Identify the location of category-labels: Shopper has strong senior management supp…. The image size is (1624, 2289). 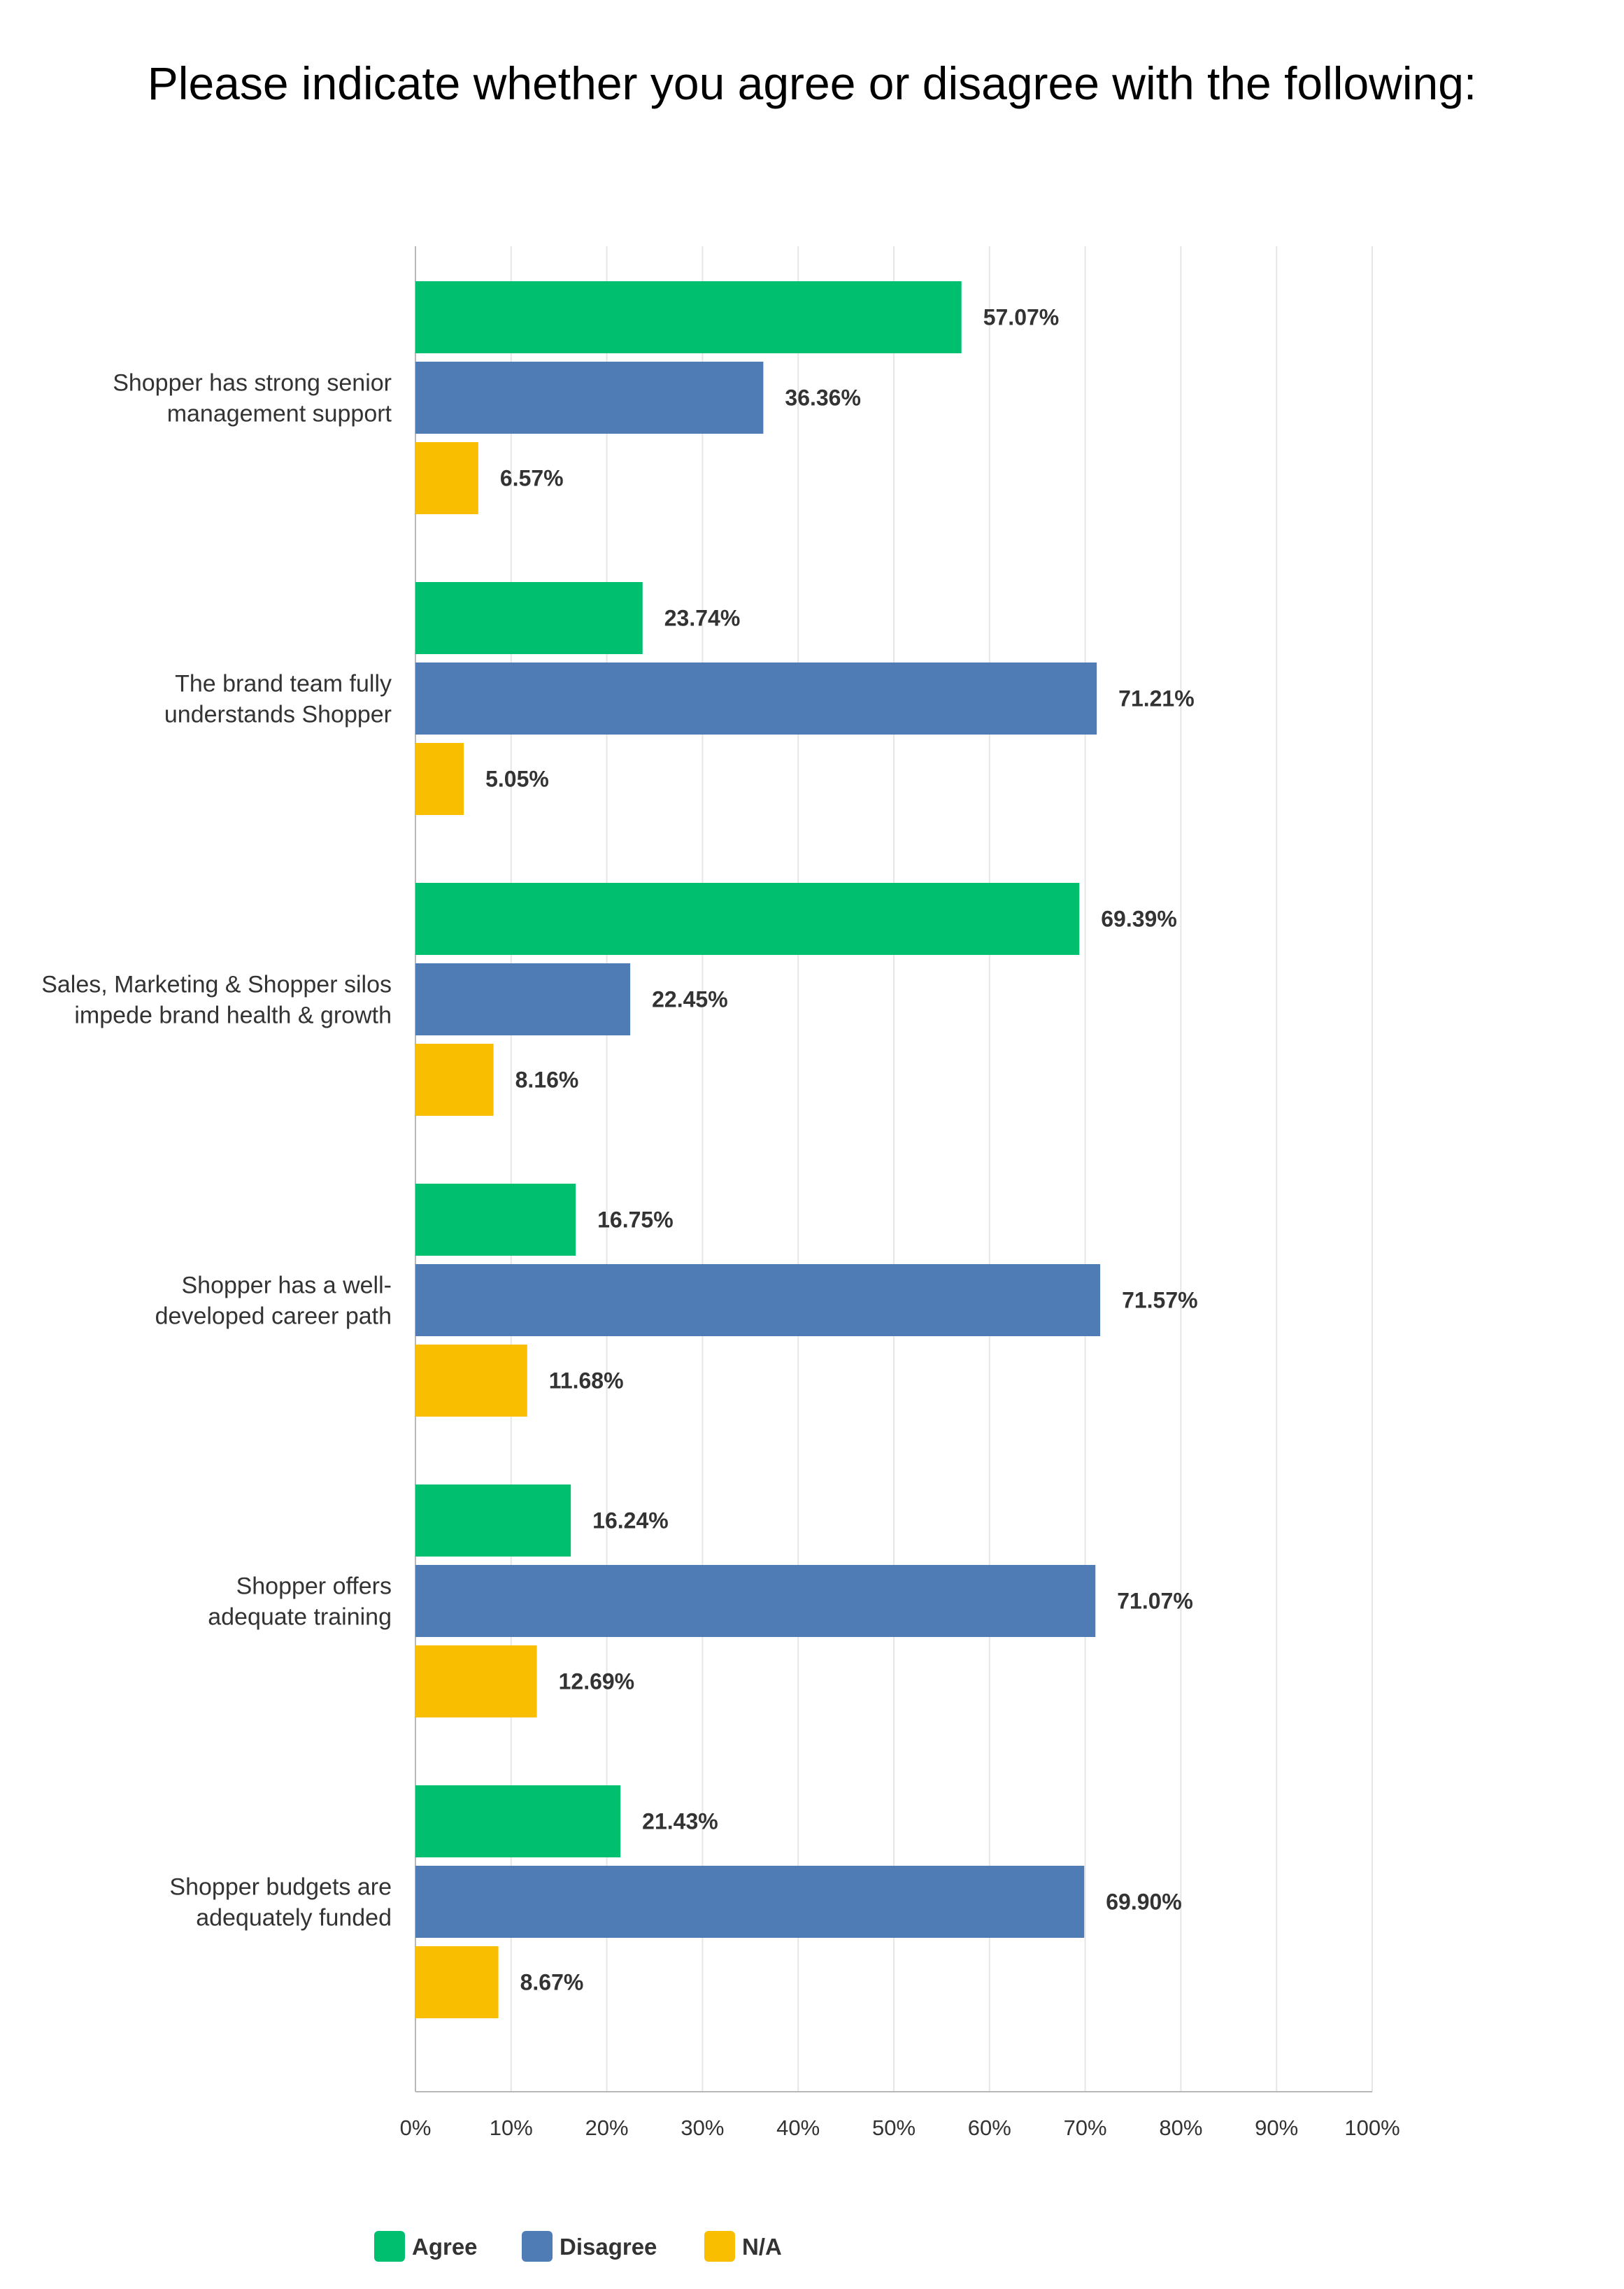
(217, 1151).